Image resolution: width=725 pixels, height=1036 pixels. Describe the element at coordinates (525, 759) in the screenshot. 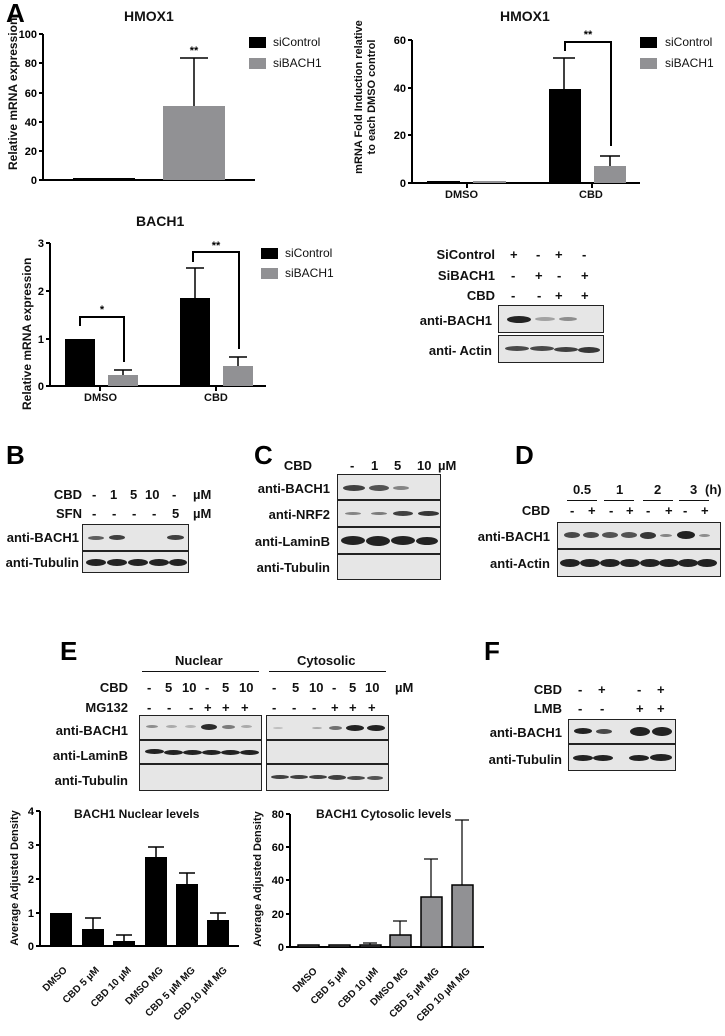

I see `antibody-tubulin: anti-Tubulin` at that location.